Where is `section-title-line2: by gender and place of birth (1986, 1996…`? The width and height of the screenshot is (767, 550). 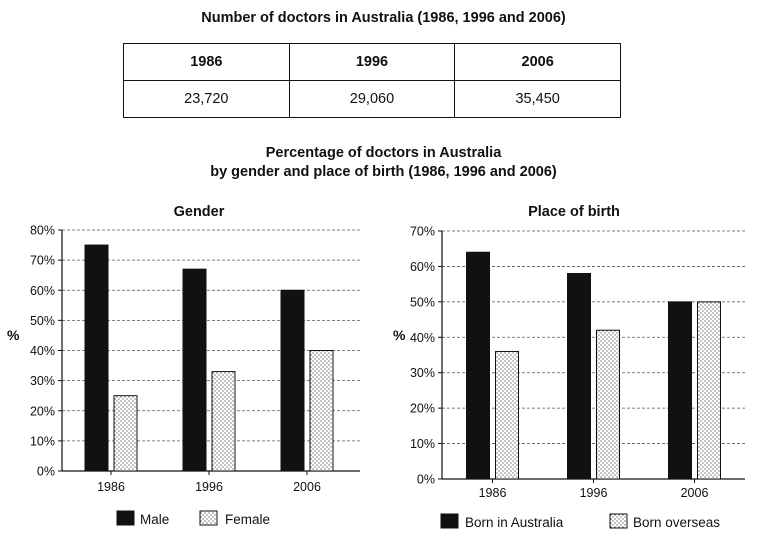 section-title-line2: by gender and place of birth (1986, 1996… is located at coordinates (383, 172).